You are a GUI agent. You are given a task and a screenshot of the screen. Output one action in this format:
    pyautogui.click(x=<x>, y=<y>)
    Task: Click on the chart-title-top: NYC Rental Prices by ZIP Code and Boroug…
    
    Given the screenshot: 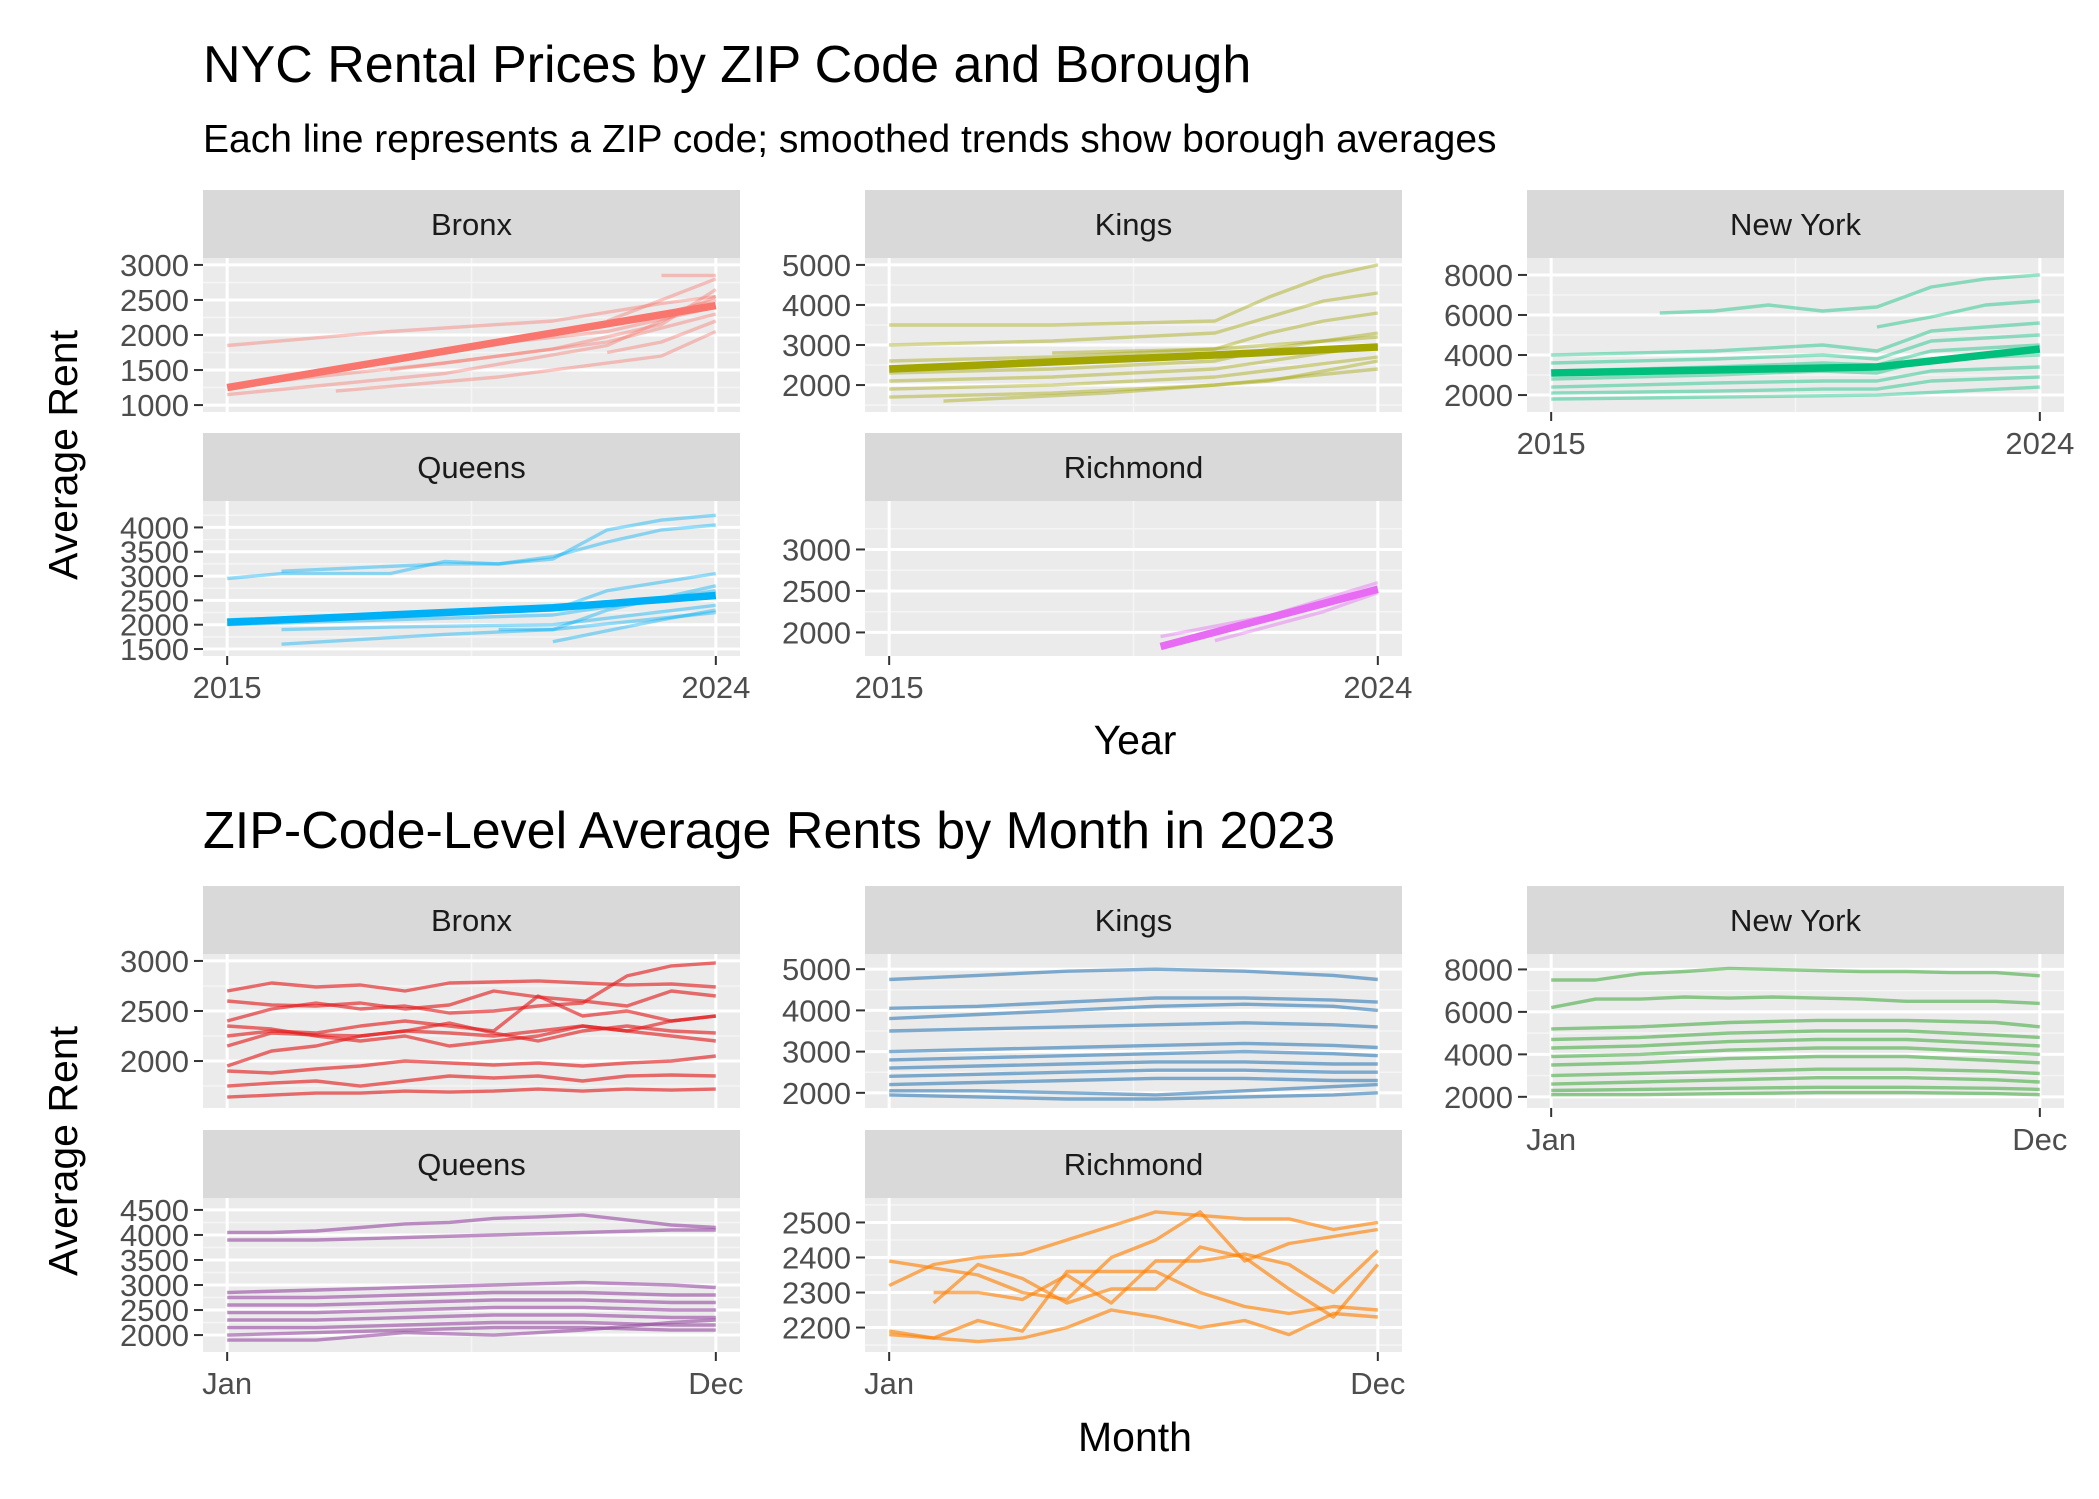 What is the action you would take?
    pyautogui.click(x=727, y=65)
    